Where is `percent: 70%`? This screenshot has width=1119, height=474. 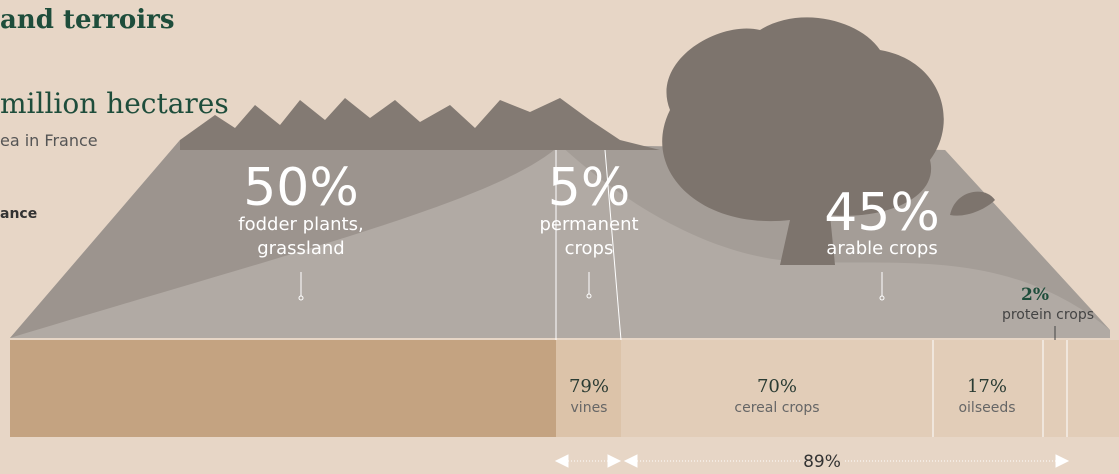 percent: 70% is located at coordinates (777, 386).